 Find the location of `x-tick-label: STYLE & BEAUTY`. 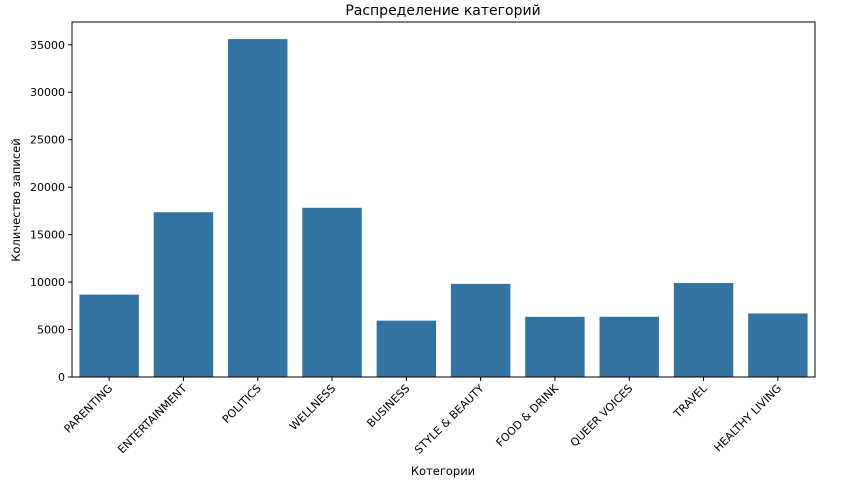

x-tick-label: STYLE & BEAUTY is located at coordinates (449, 419).